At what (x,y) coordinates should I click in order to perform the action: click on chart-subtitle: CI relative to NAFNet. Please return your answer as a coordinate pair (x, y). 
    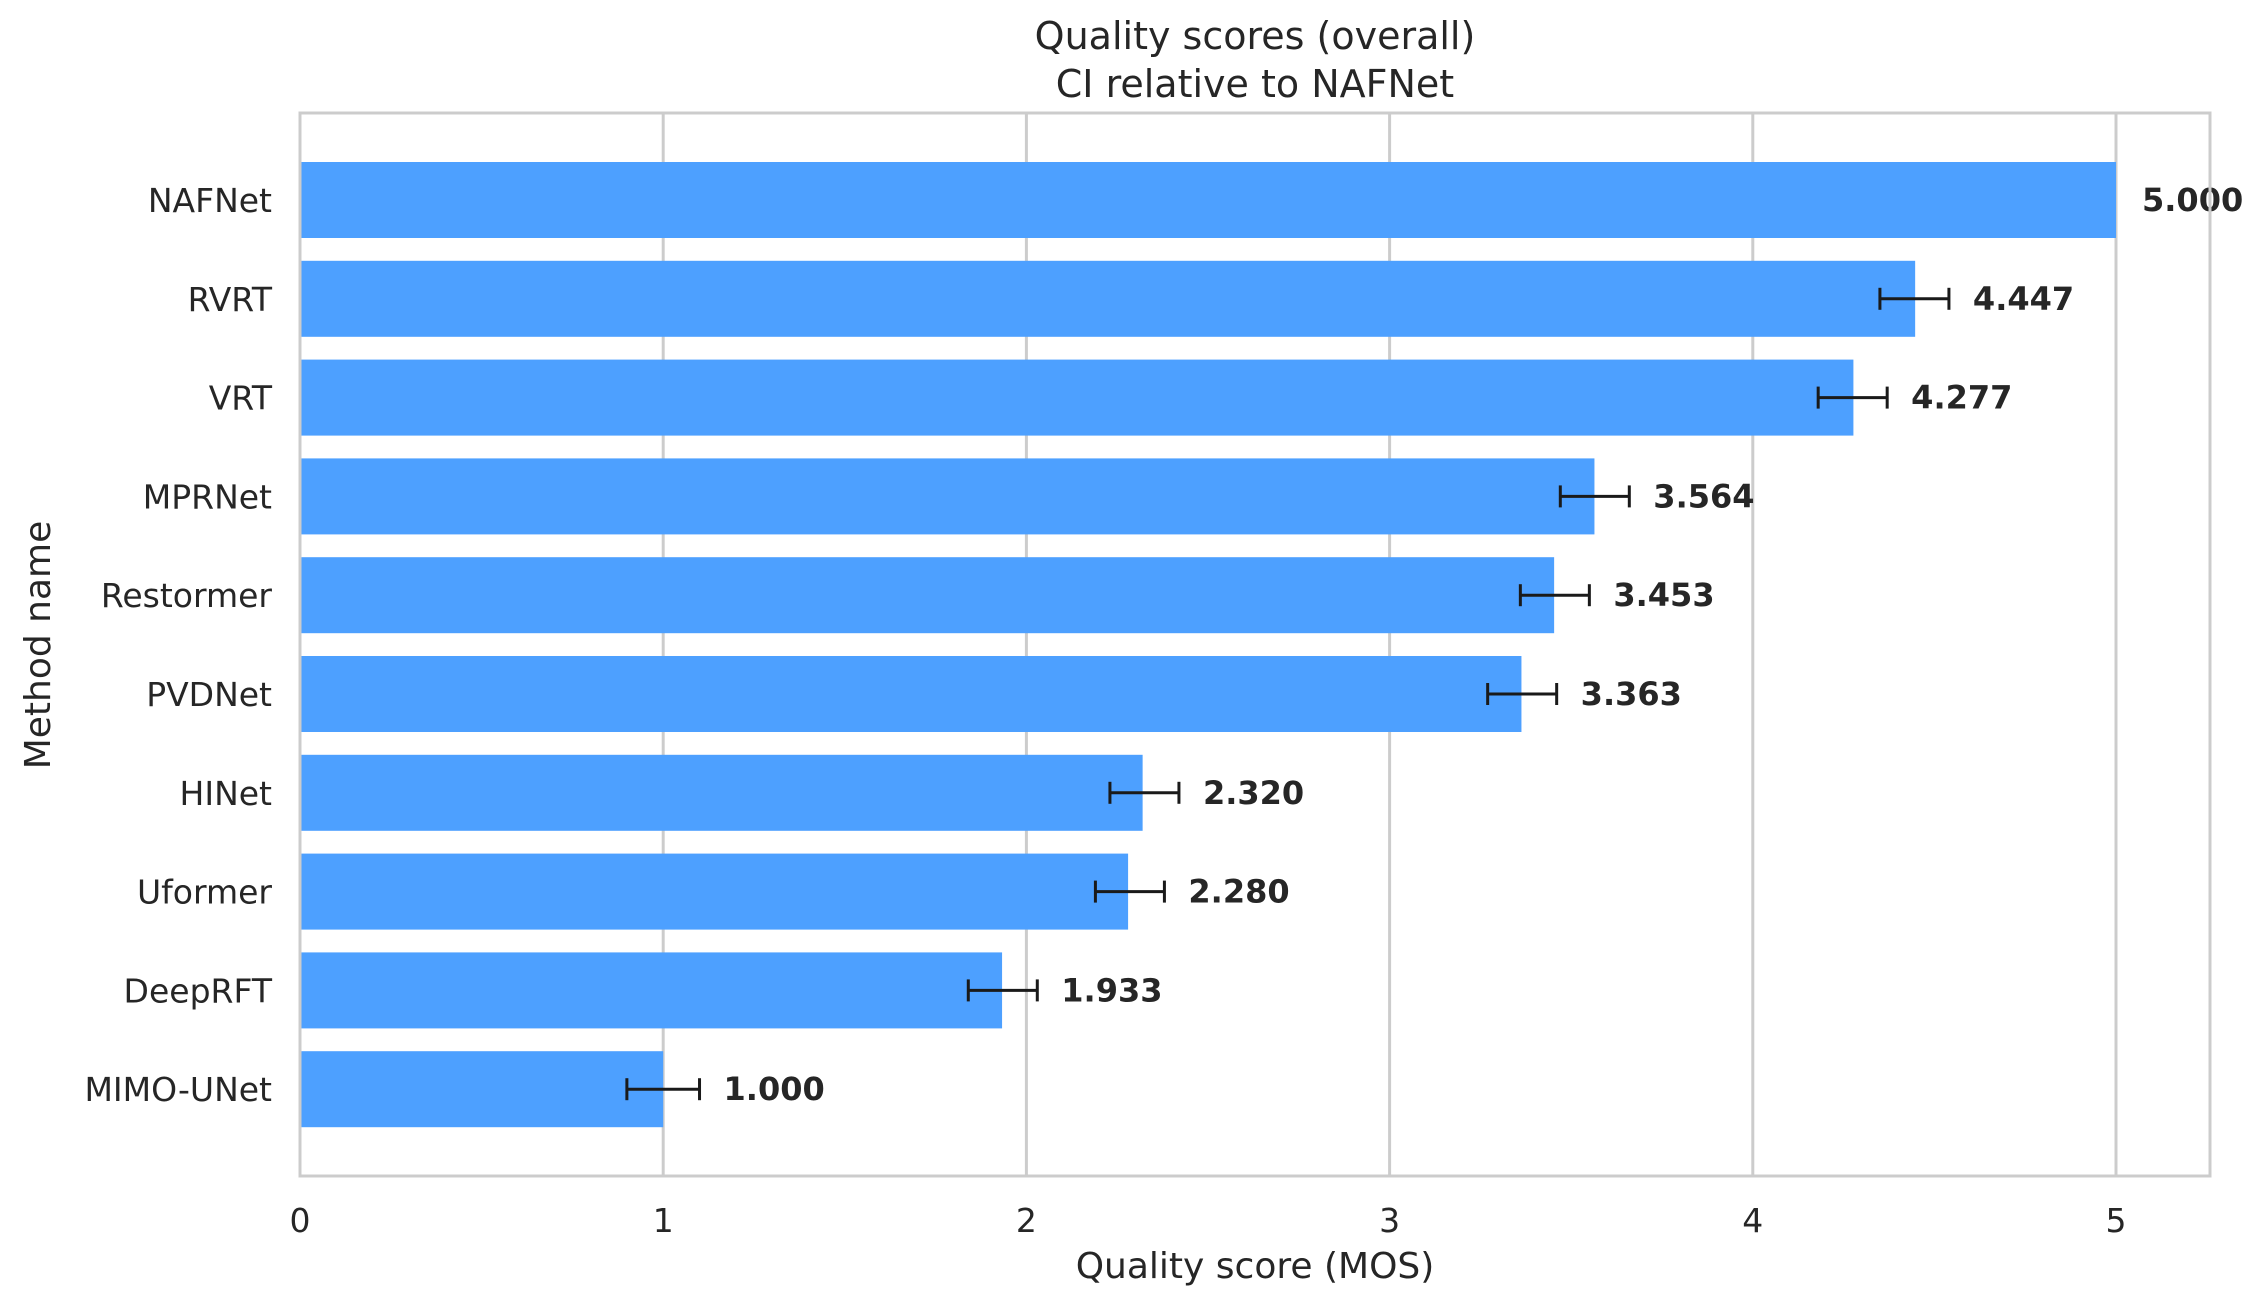
    Looking at the image, I should click on (1255, 84).